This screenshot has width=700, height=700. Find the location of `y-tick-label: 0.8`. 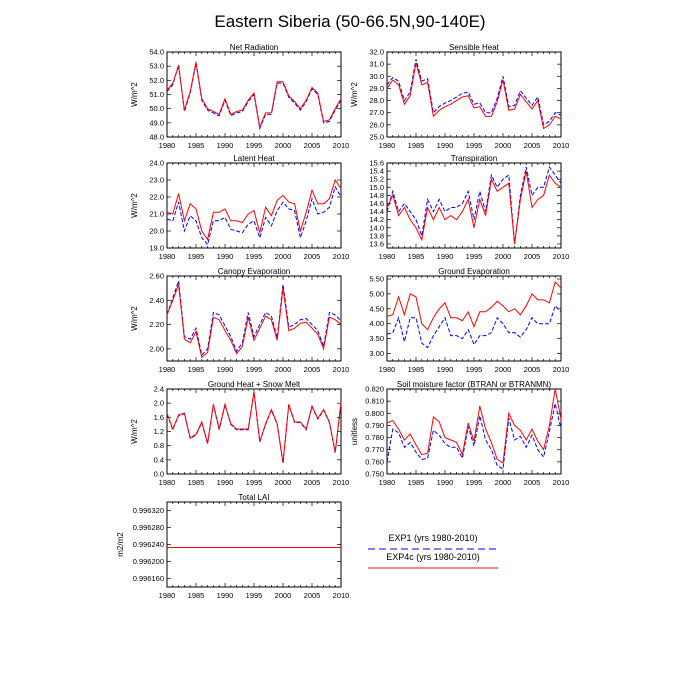

y-tick-label: 0.8 is located at coordinates (159, 445).